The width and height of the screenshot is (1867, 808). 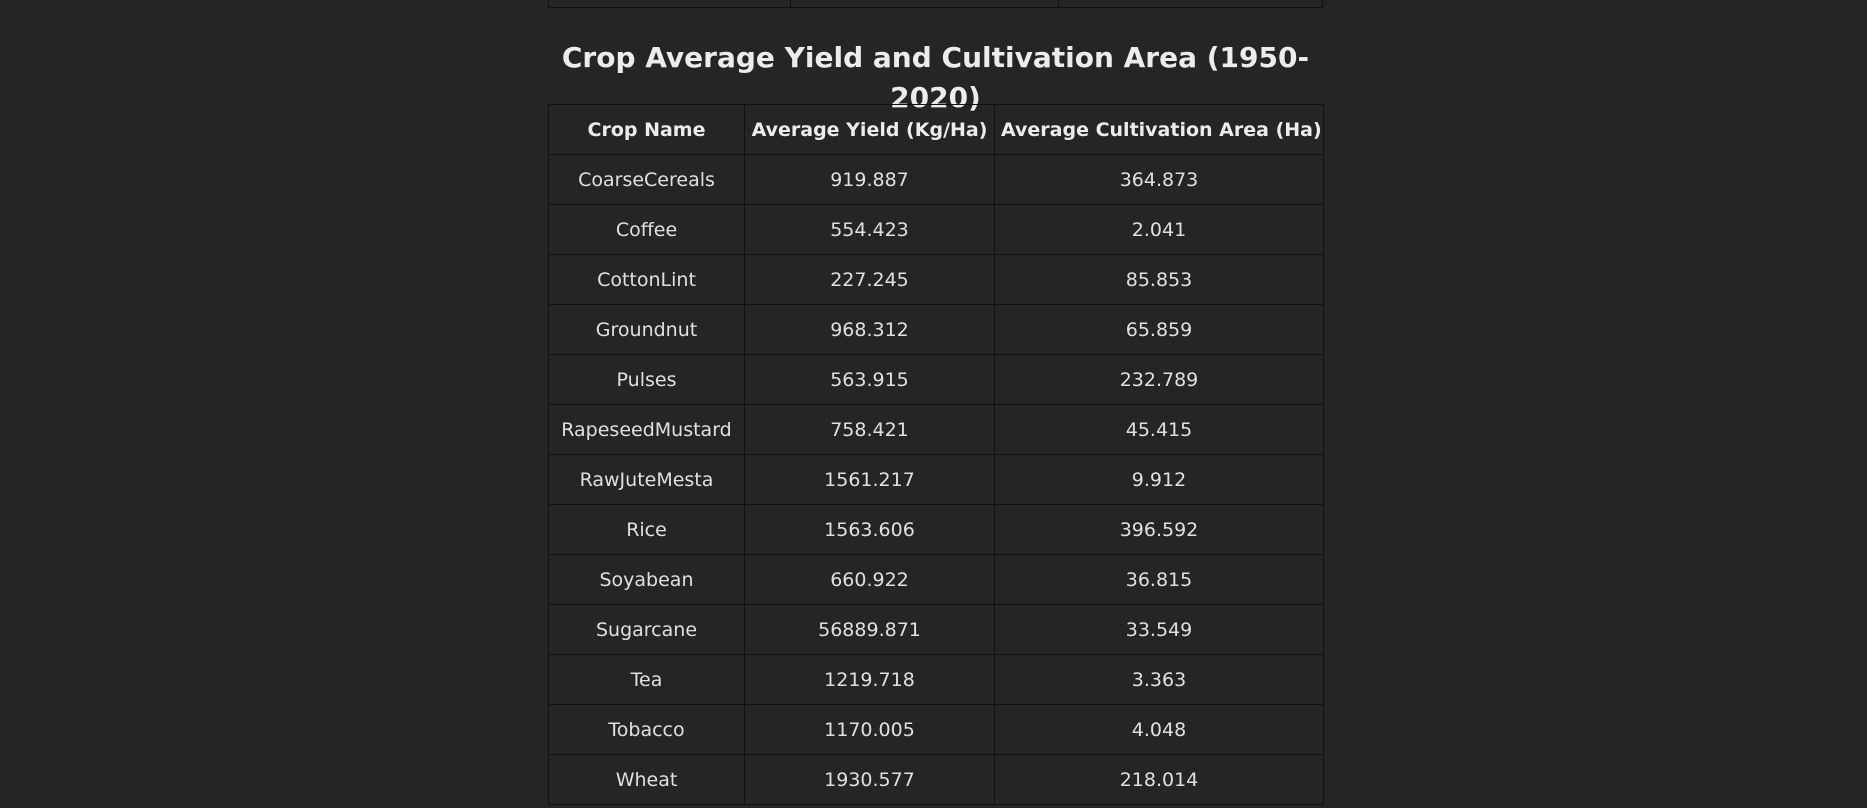 What do you see at coordinates (869, 479) in the screenshot?
I see `average-yield-cell: 1561.217` at bounding box center [869, 479].